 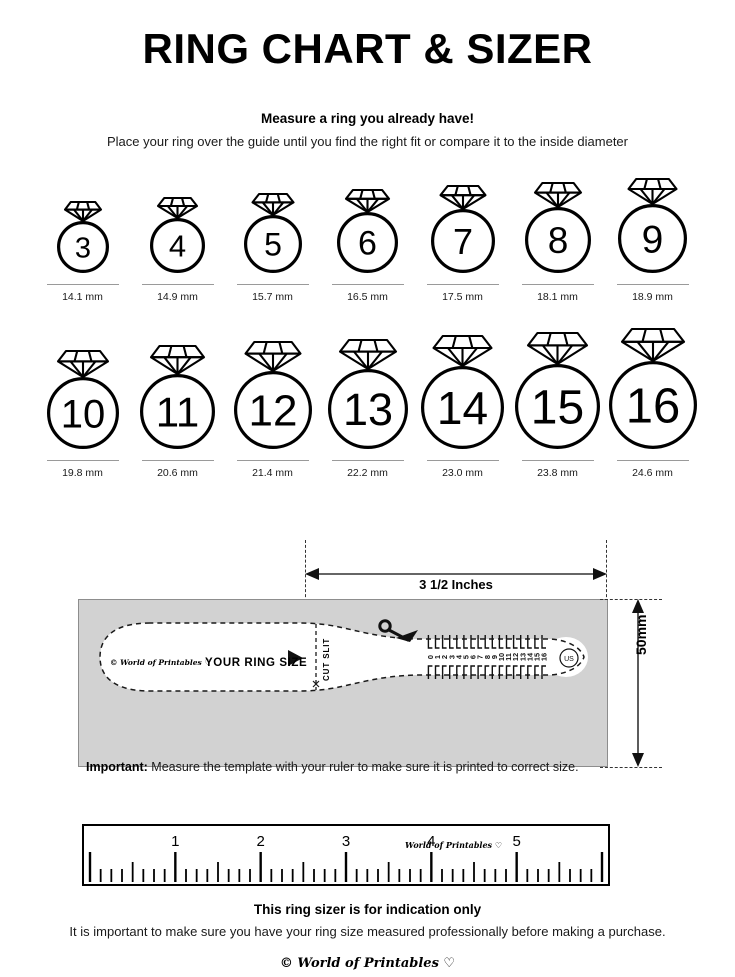 What do you see at coordinates (606, 571) in the screenshot?
I see `dimension-guide-right` at bounding box center [606, 571].